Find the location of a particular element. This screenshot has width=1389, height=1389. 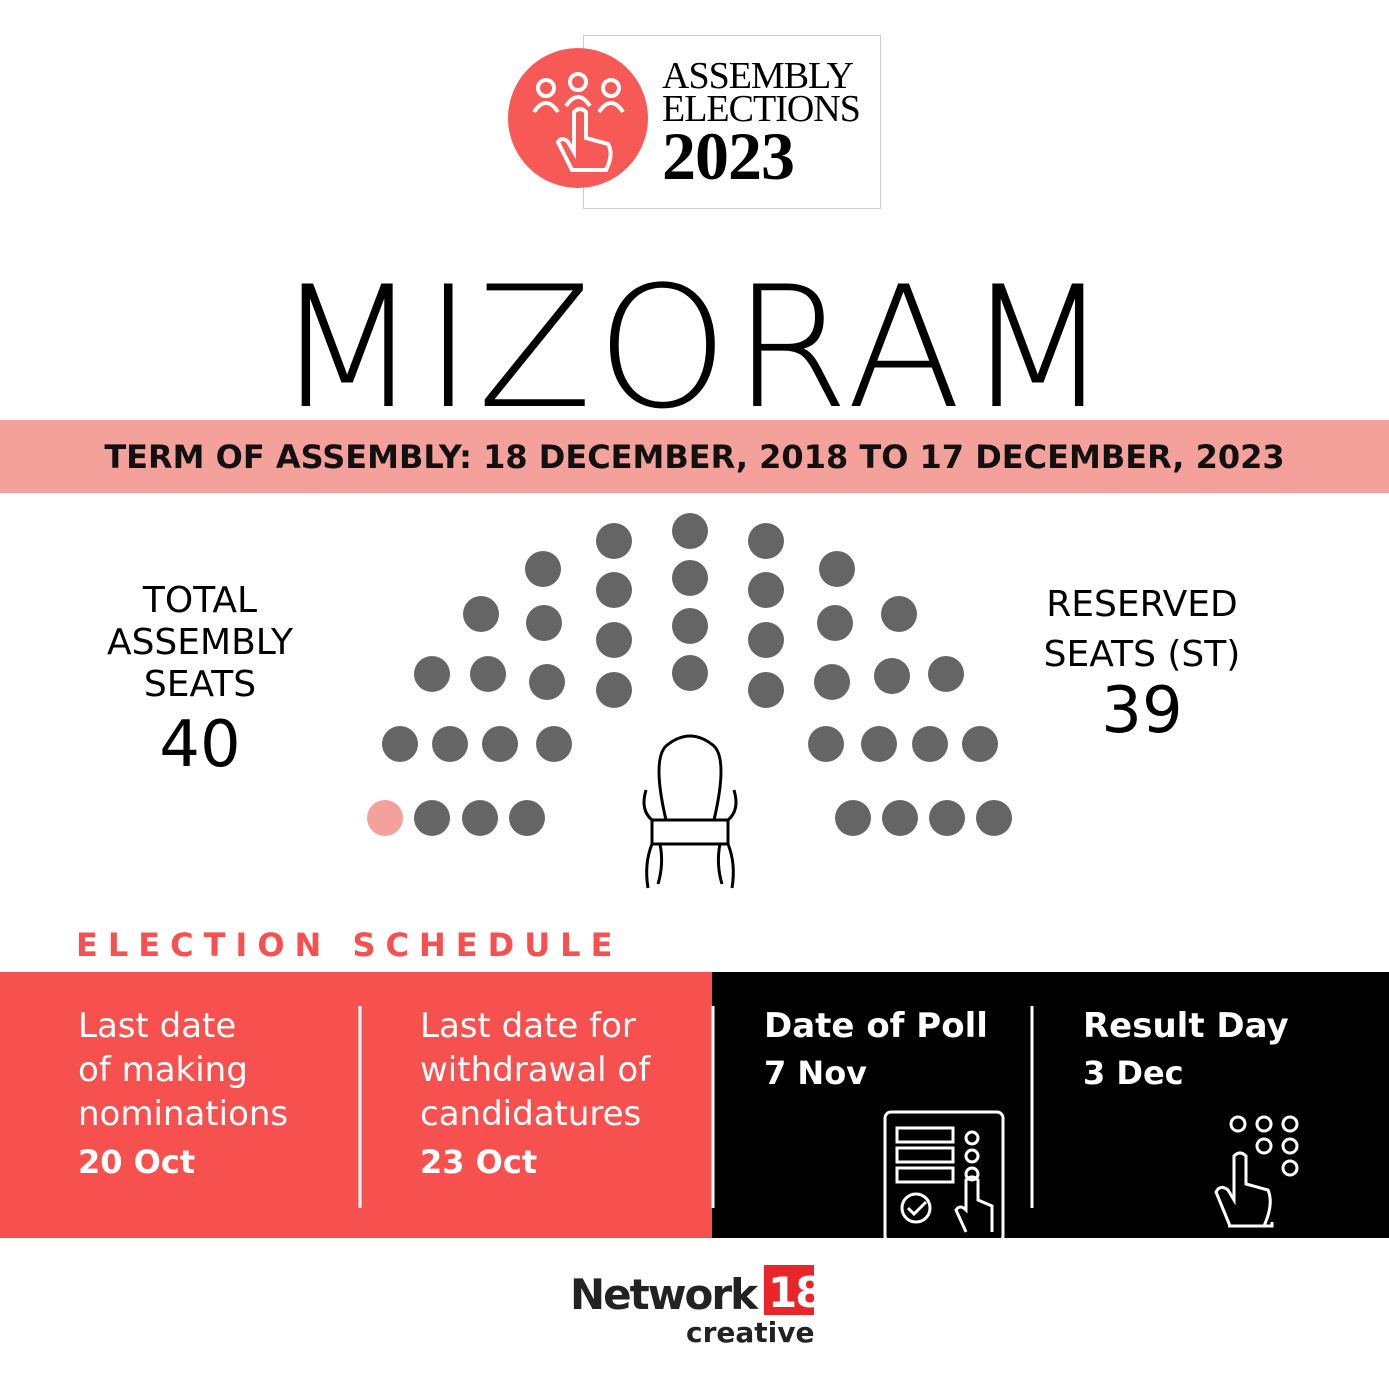

reserved-label: RESERVED is located at coordinates (1142, 604).